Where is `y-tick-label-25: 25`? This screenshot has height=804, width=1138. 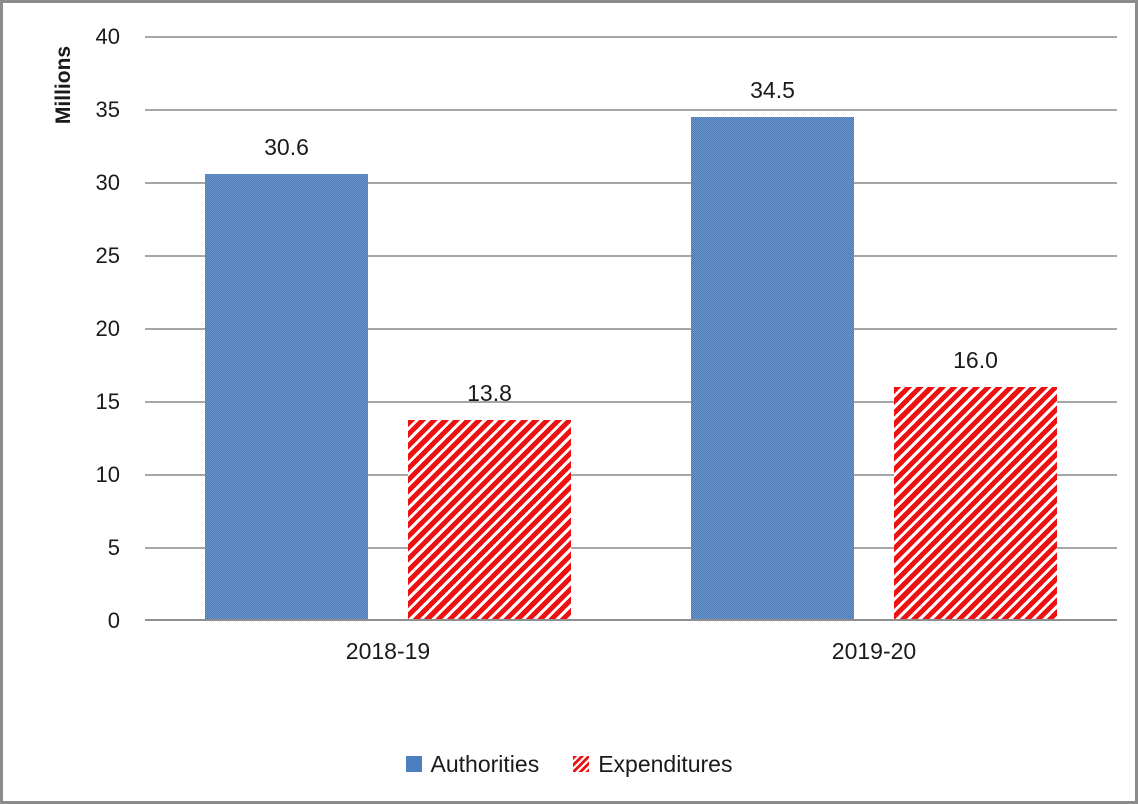
y-tick-label-25: 25 is located at coordinates (107, 255).